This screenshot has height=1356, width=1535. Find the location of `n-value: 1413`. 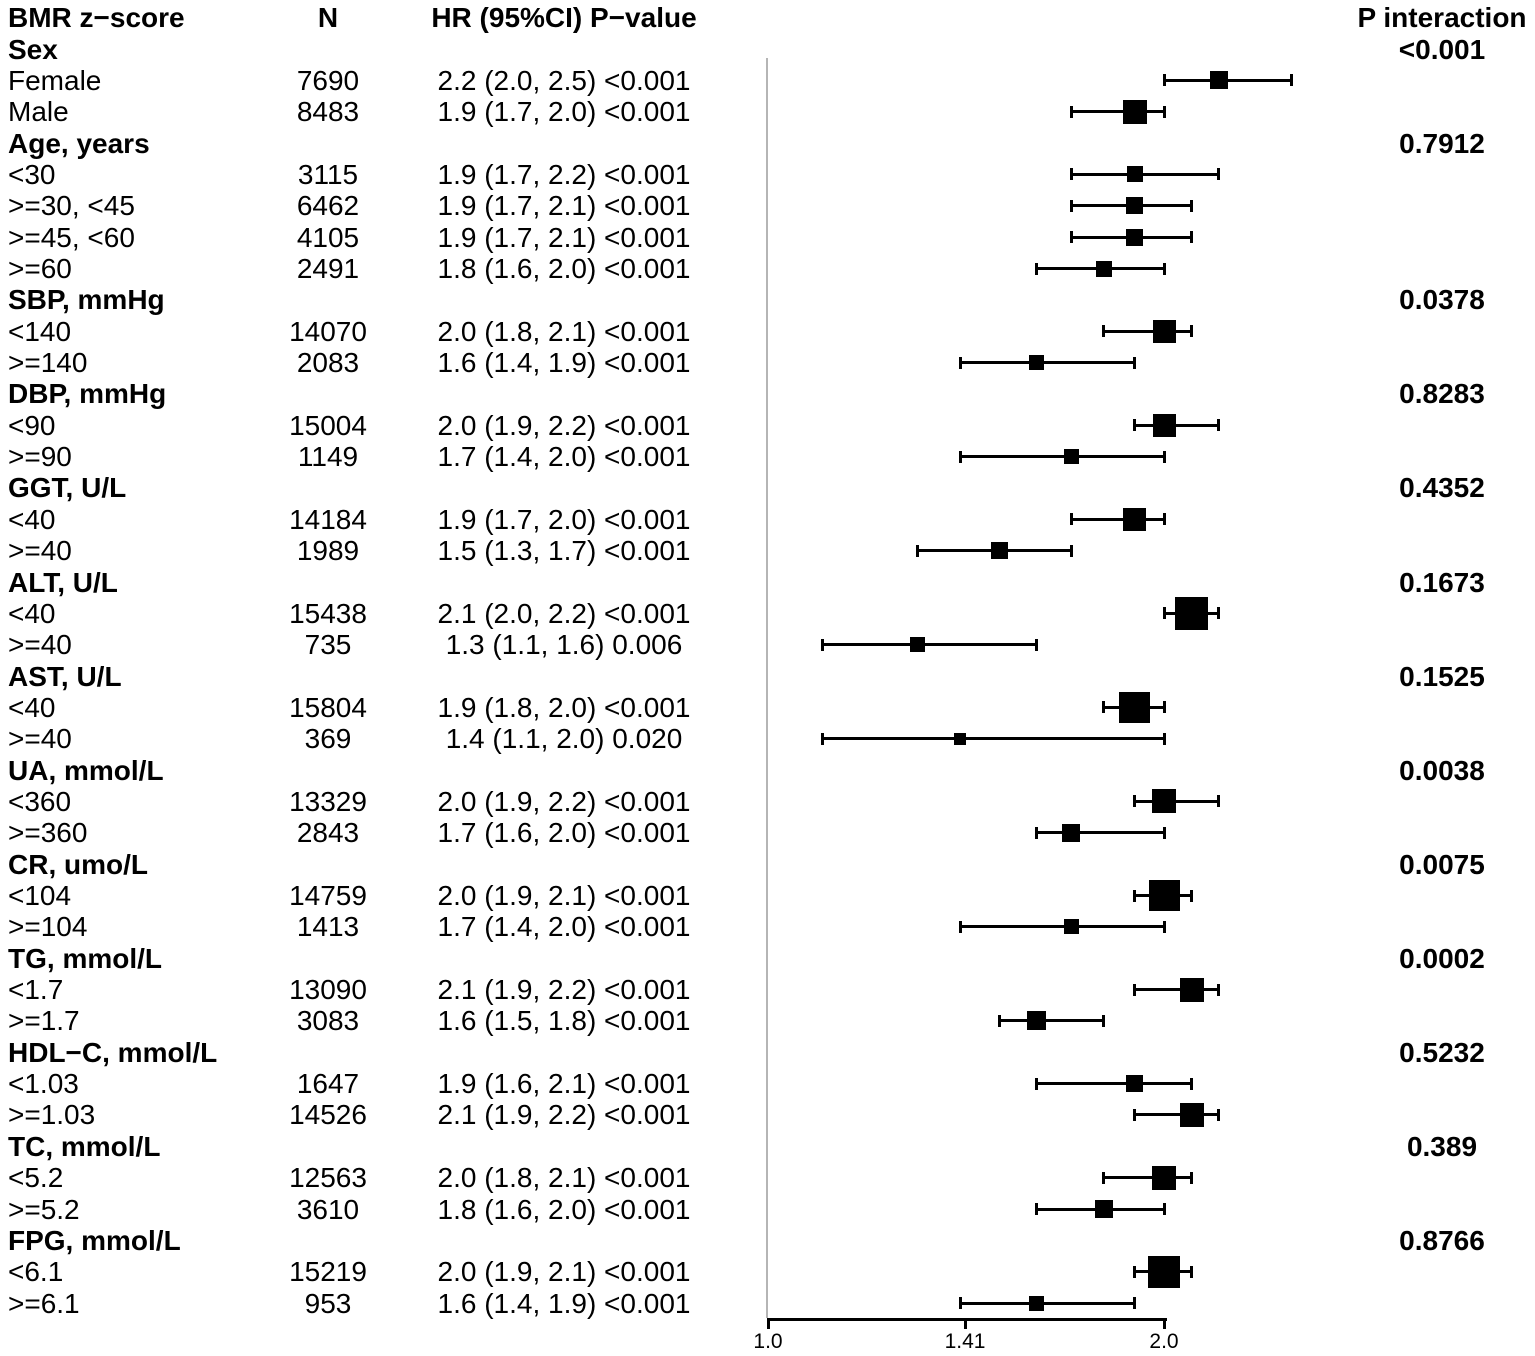

n-value: 1413 is located at coordinates (328, 927).